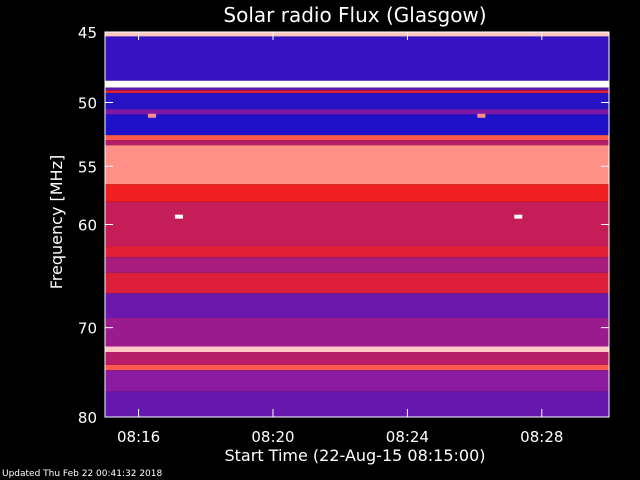 The width and height of the screenshot is (640, 480). What do you see at coordinates (87, 33) in the screenshot?
I see `y-tick-label: 45` at bounding box center [87, 33].